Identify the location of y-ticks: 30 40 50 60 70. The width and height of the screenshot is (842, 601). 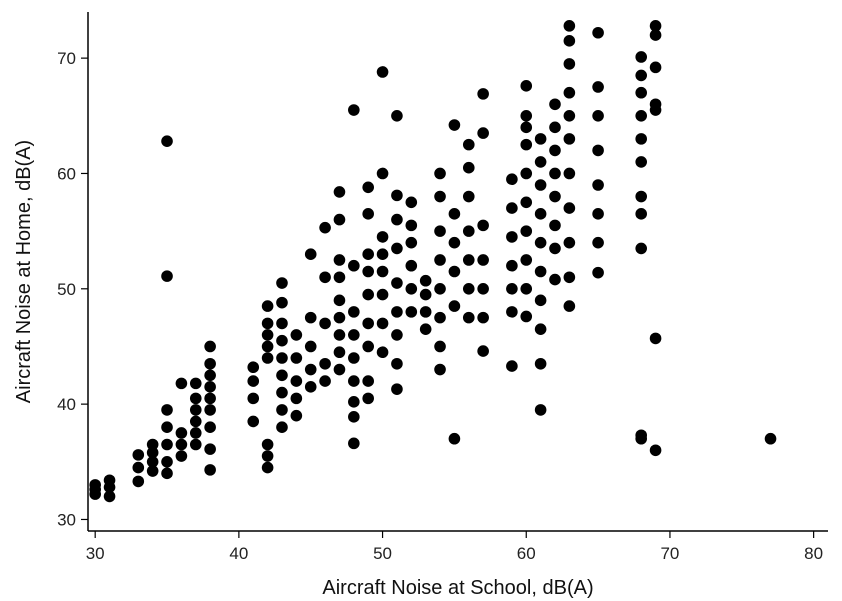
(72, 289).